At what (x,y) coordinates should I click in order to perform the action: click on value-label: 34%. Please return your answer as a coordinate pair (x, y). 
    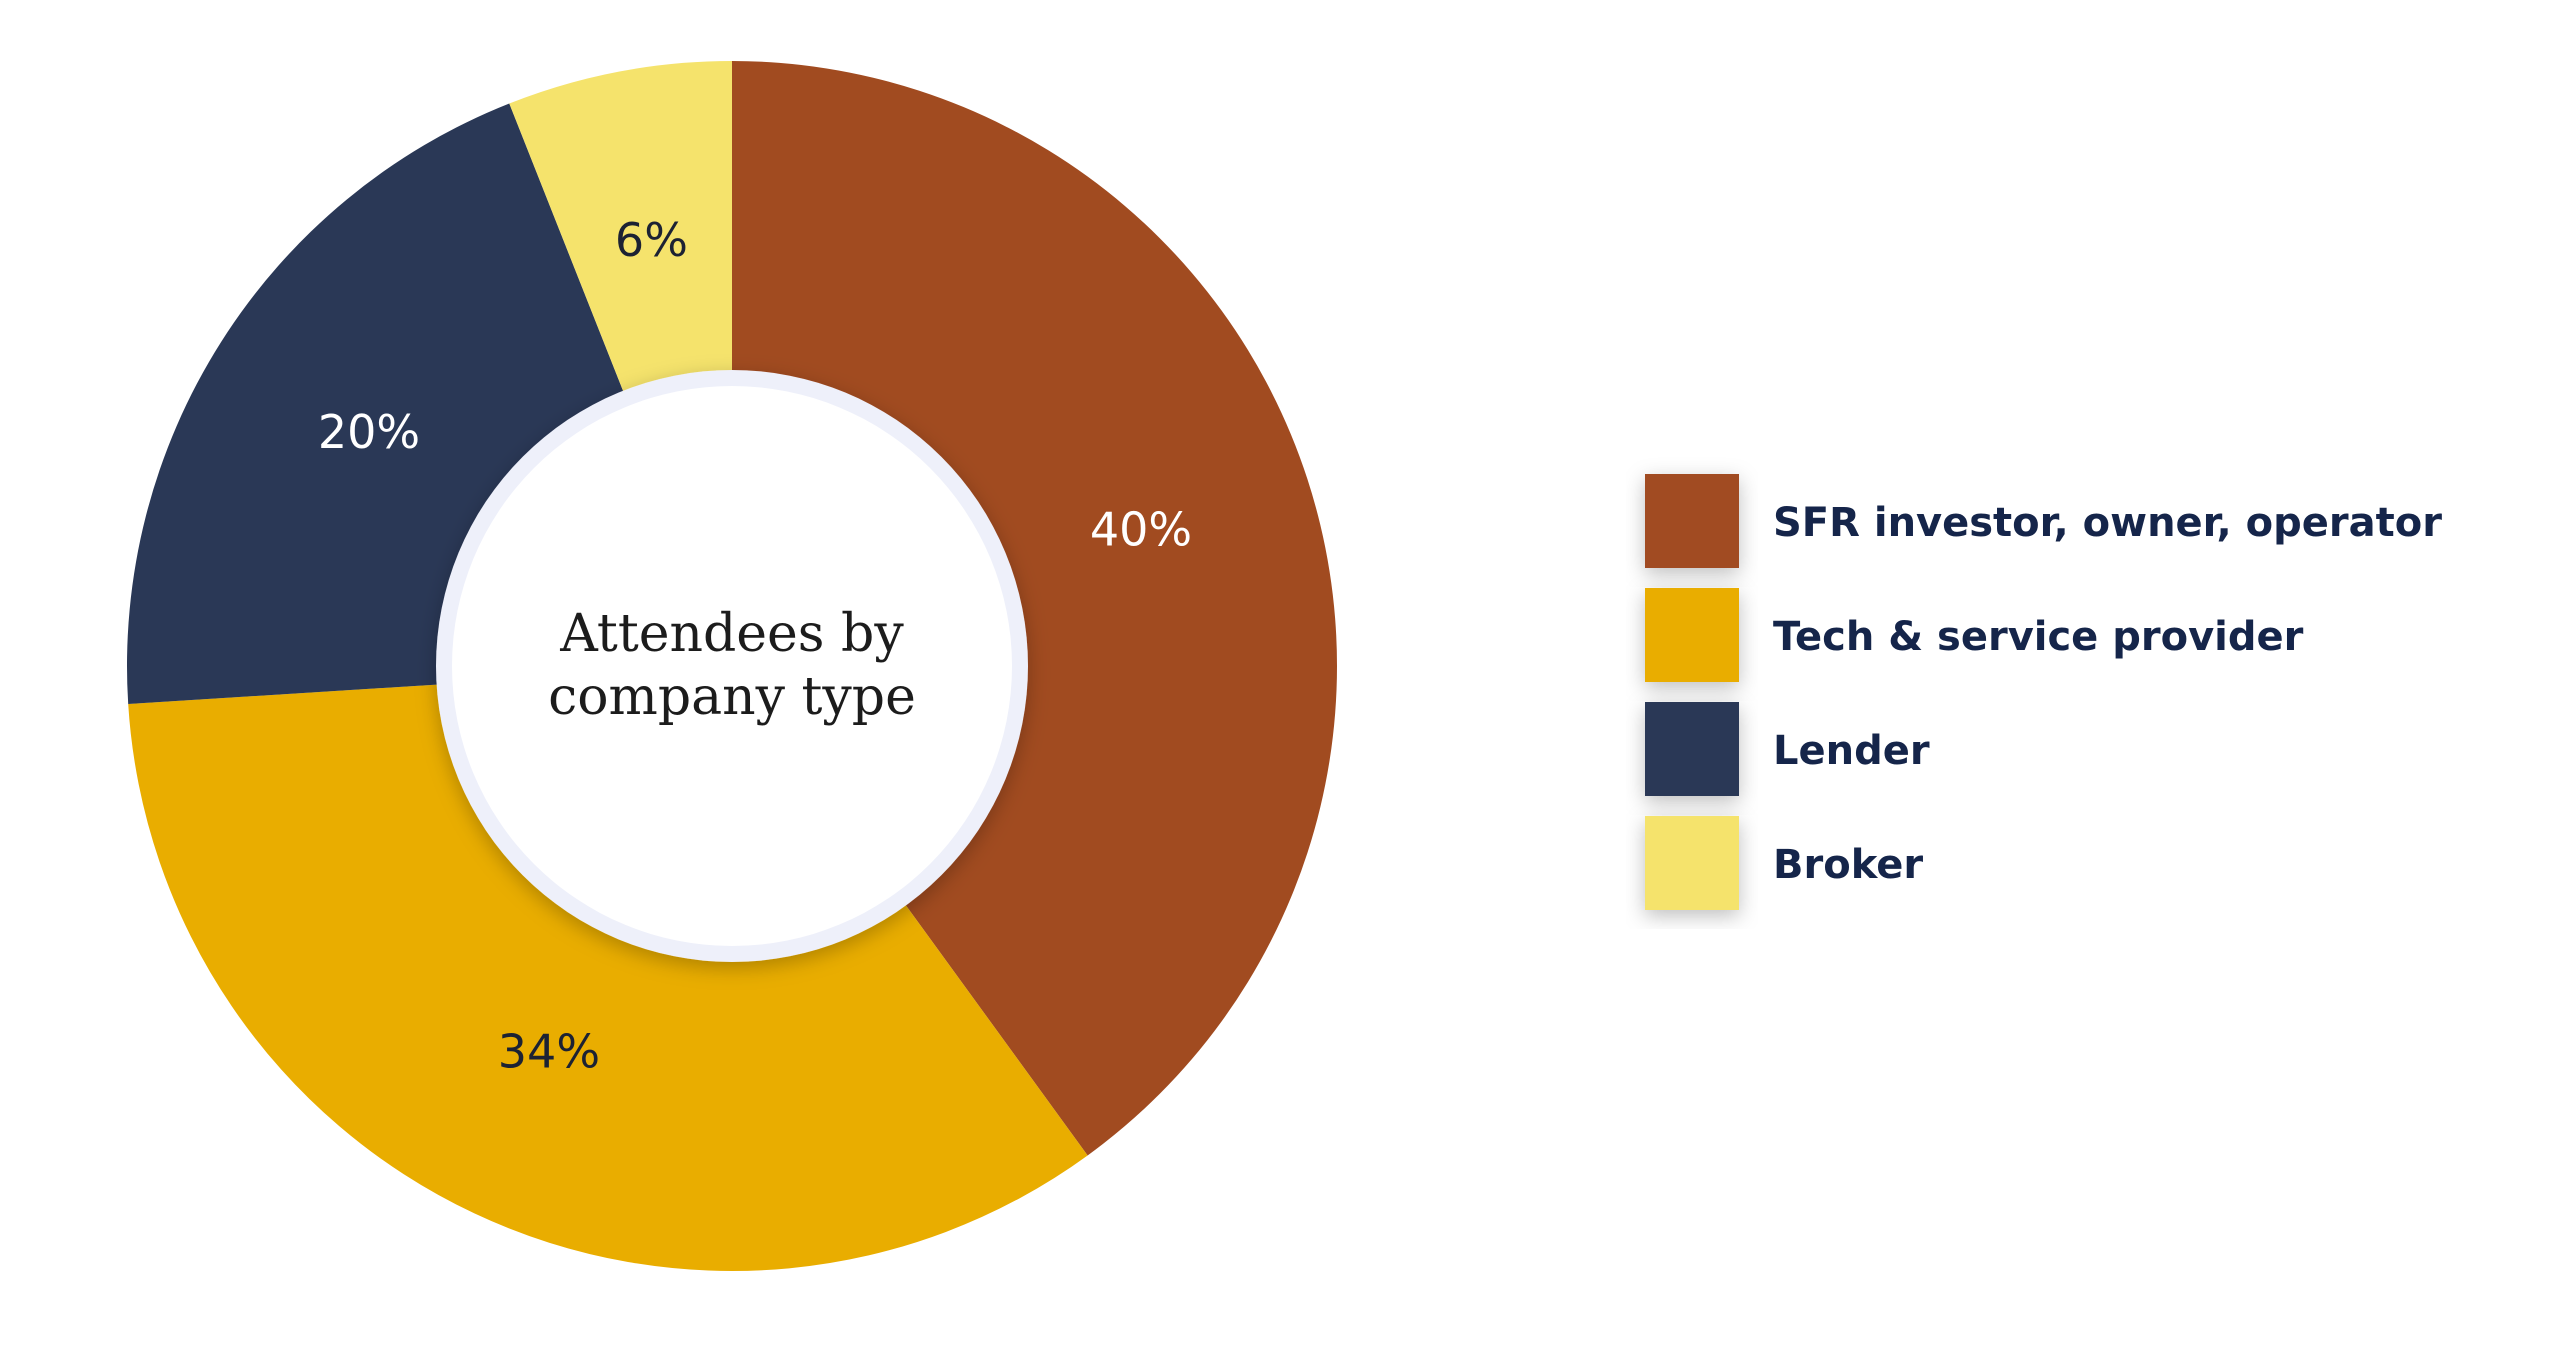
    Looking at the image, I should click on (549, 1052).